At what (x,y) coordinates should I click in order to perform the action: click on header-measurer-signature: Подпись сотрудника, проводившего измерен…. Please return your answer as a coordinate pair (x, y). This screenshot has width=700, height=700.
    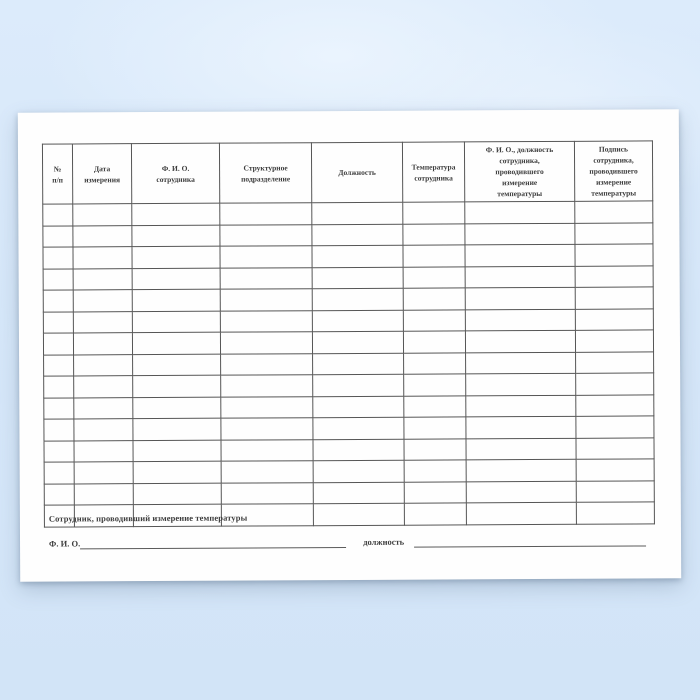
    Looking at the image, I should click on (613, 171).